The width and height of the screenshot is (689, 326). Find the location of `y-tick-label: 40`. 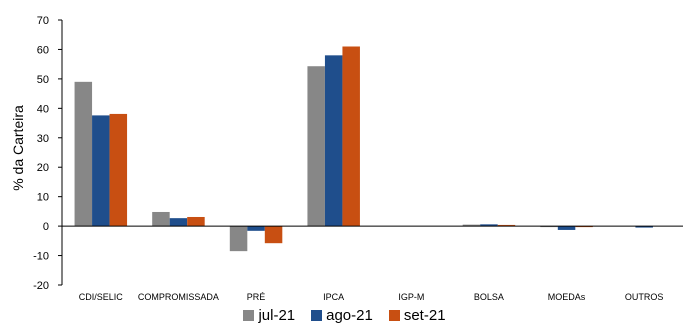

y-tick-label: 40 is located at coordinates (43, 109).